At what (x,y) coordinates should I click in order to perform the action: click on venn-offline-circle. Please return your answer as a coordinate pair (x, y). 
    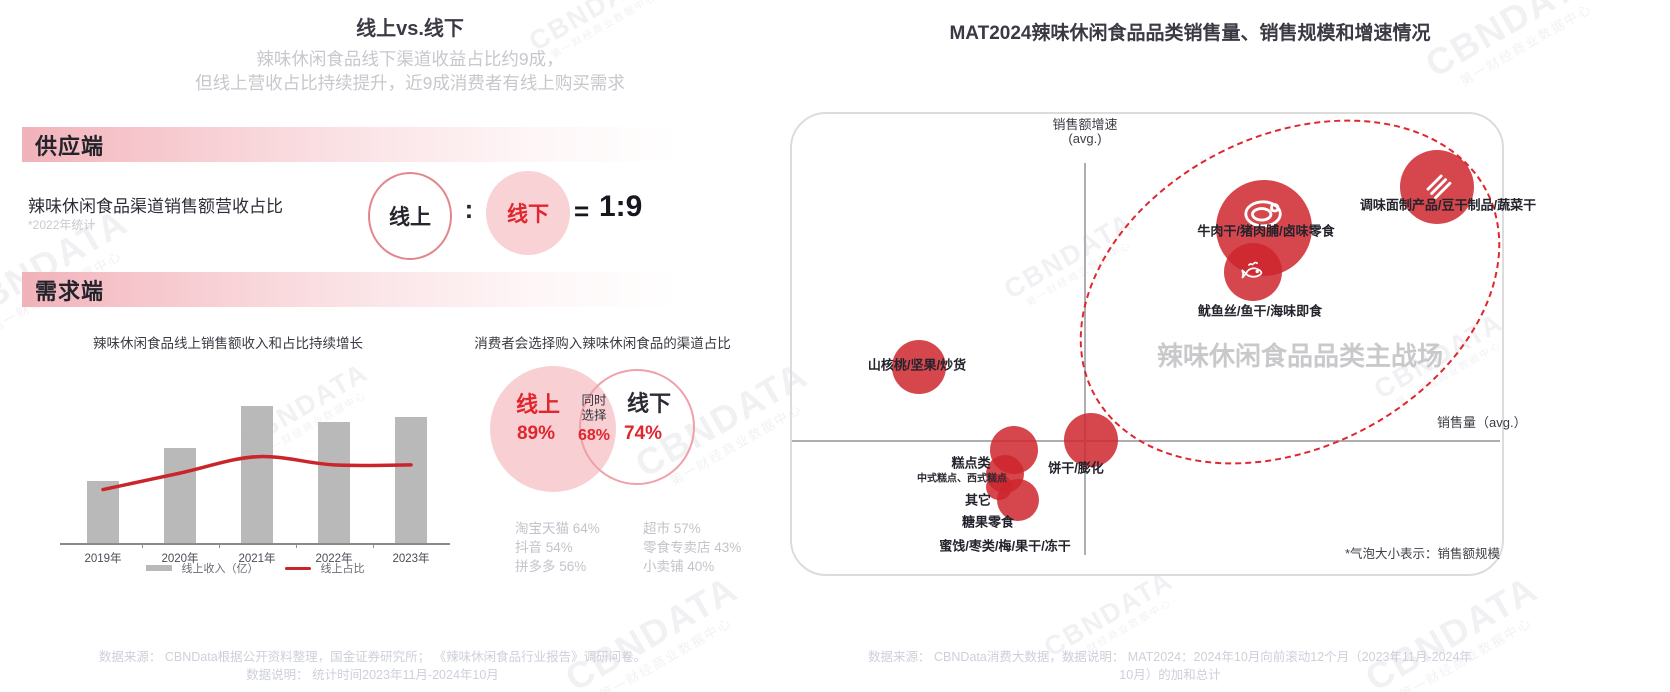
    Looking at the image, I should click on (637, 427).